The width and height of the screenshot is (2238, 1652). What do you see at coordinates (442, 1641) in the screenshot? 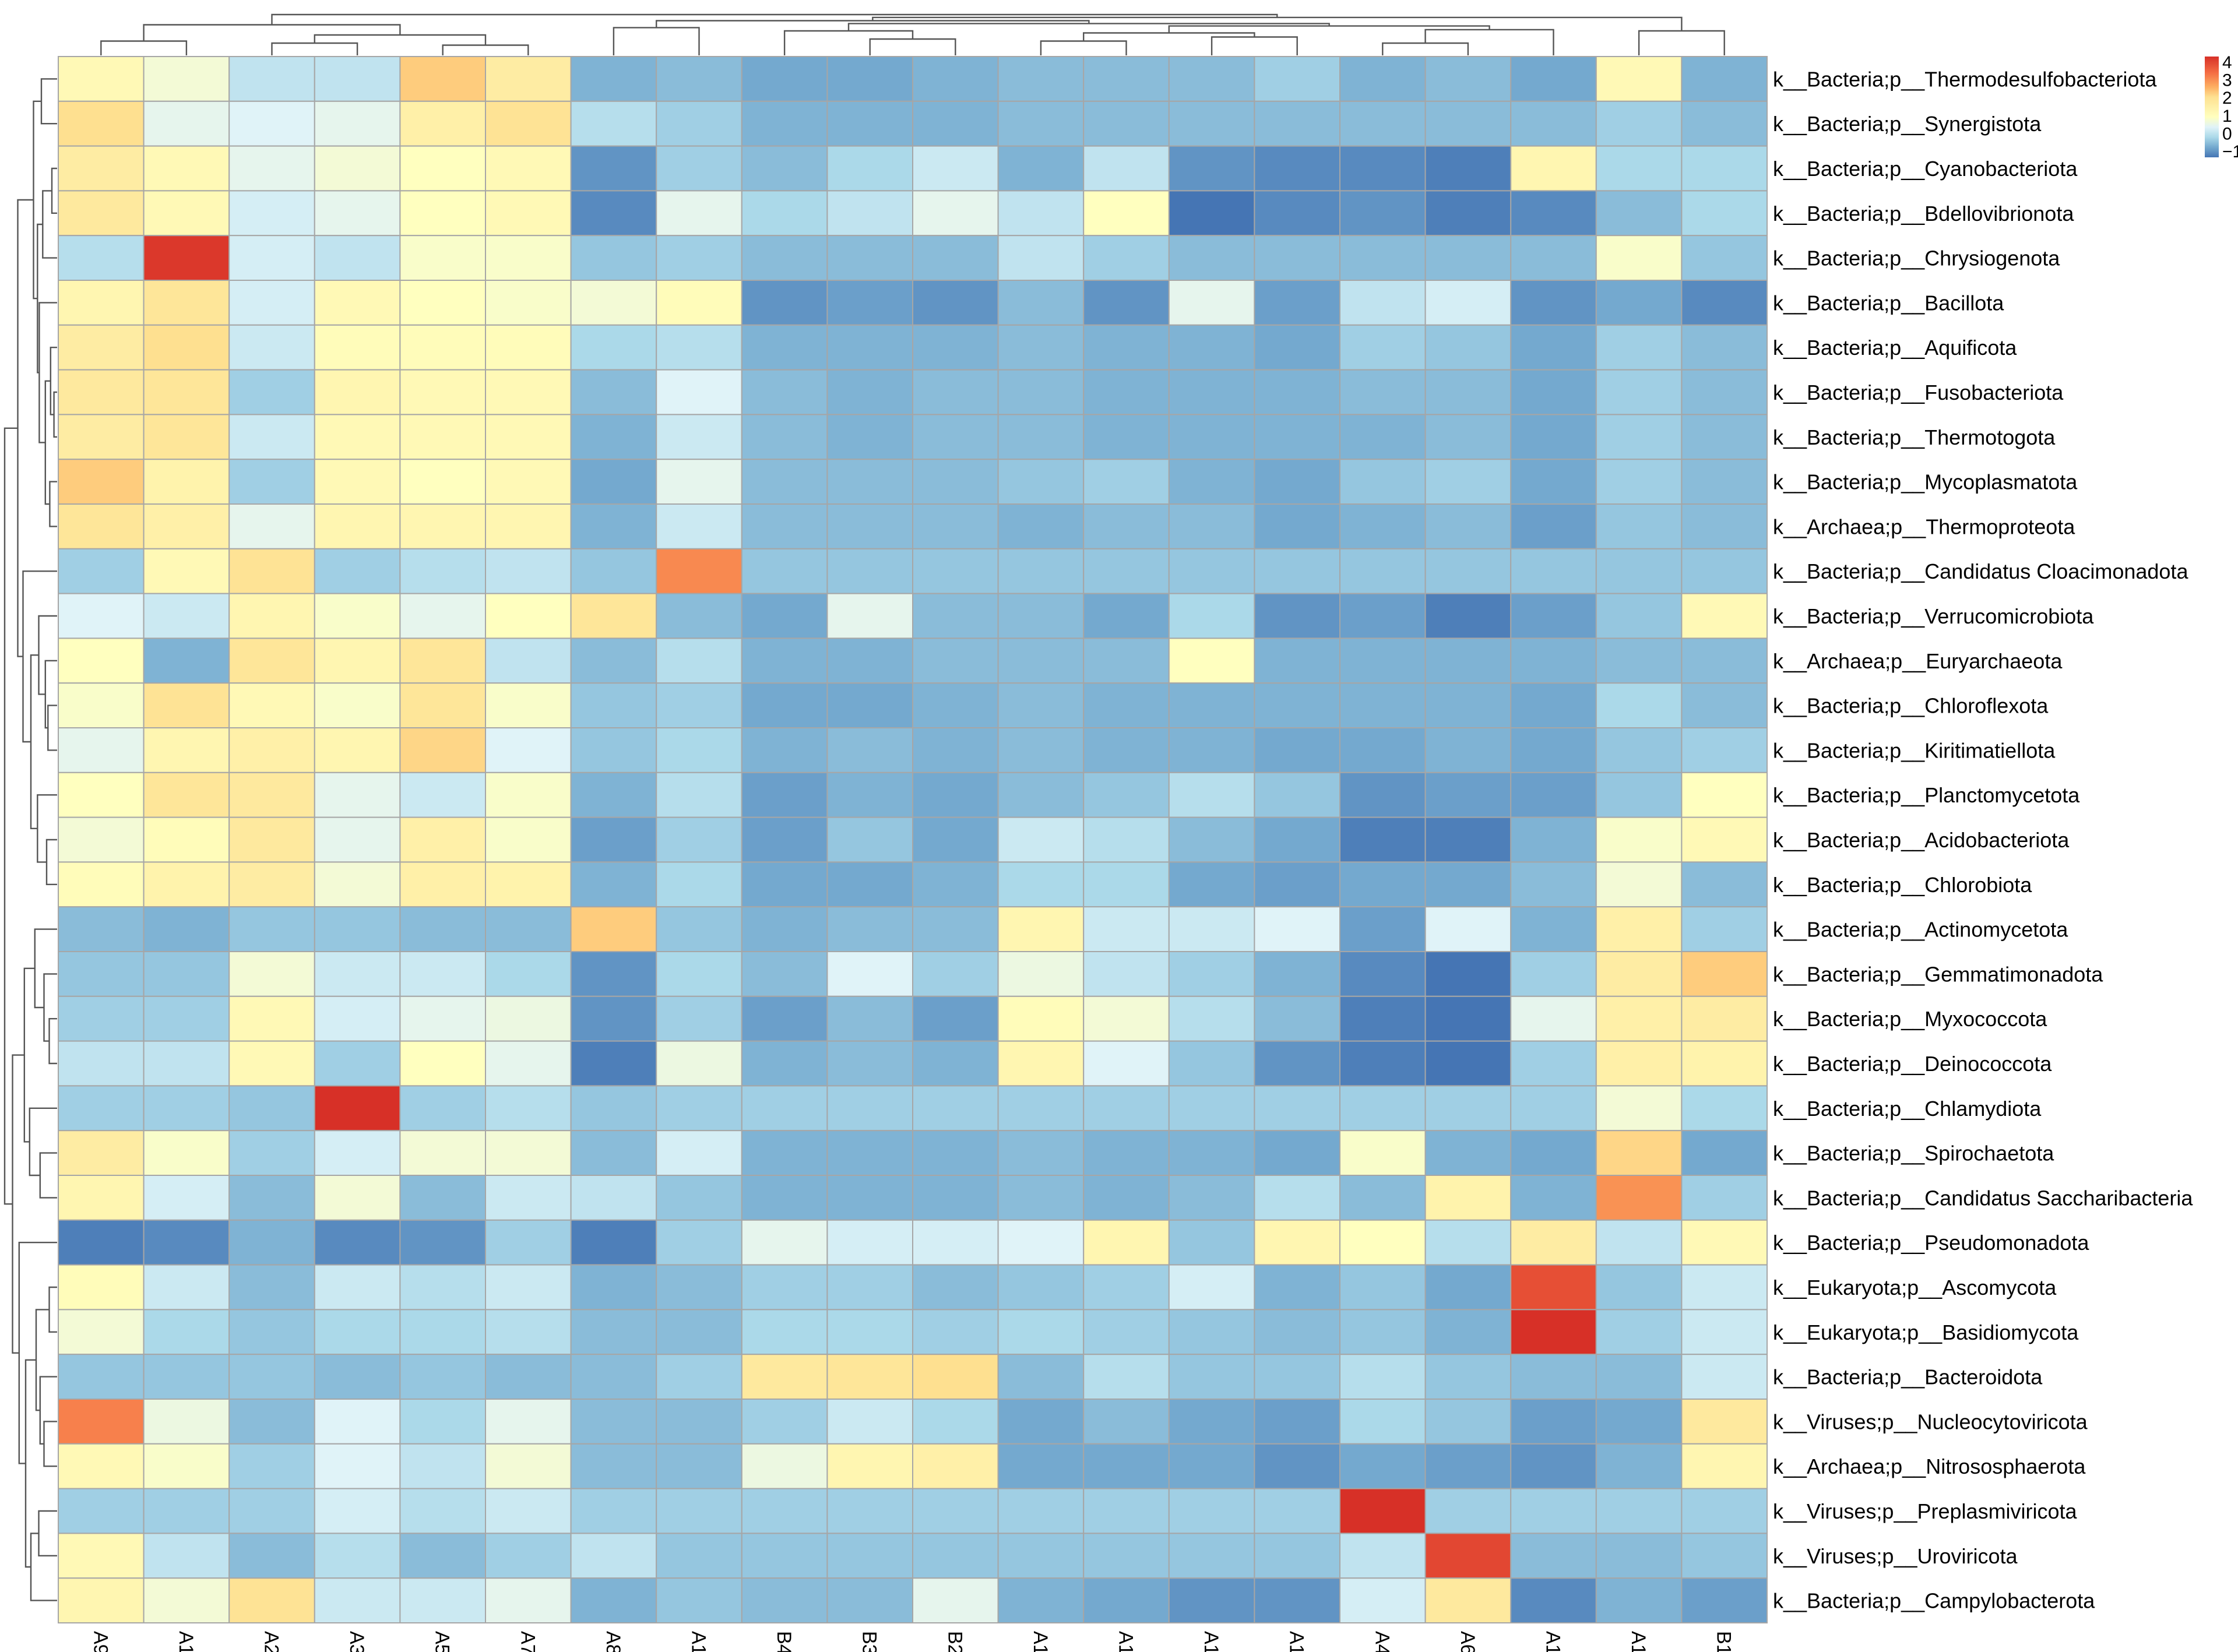
I see `column-label: A5` at bounding box center [442, 1641].